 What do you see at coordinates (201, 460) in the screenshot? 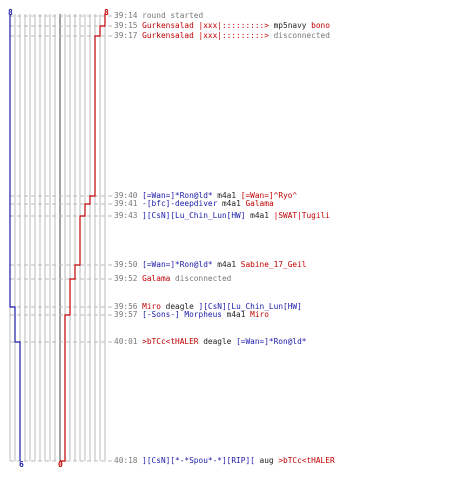
I see `event-segment: ][CsN][*-*Spou*-*][RIP][` at bounding box center [201, 460].